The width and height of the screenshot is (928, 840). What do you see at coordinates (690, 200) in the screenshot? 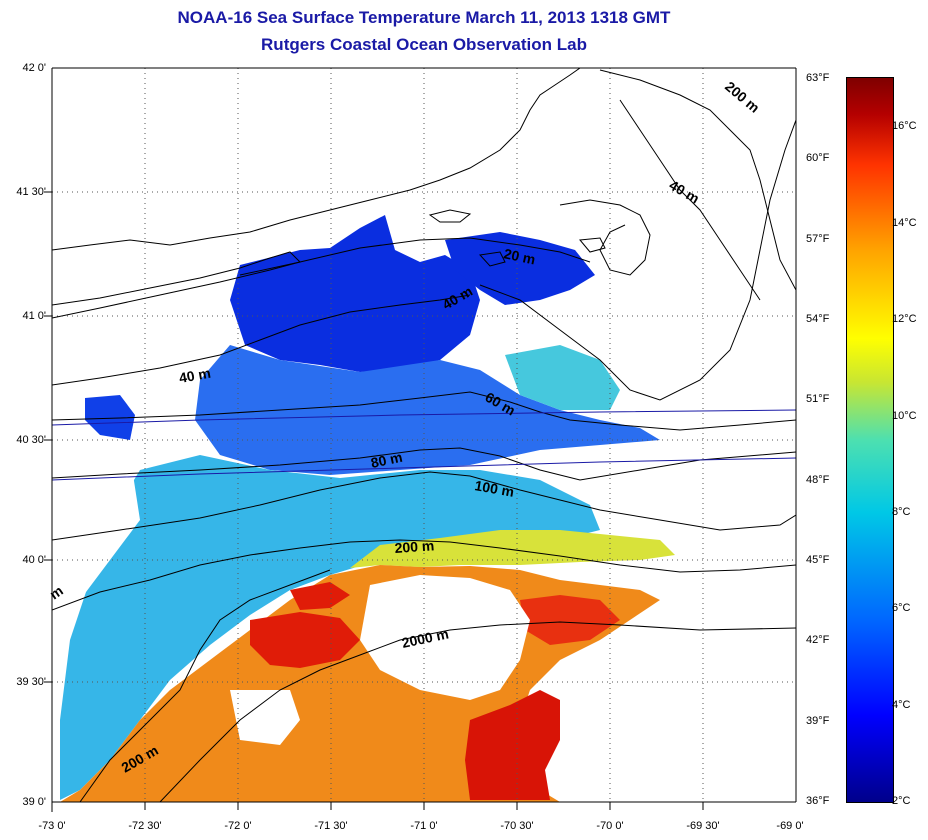
I see `contour-40m-gom` at bounding box center [690, 200].